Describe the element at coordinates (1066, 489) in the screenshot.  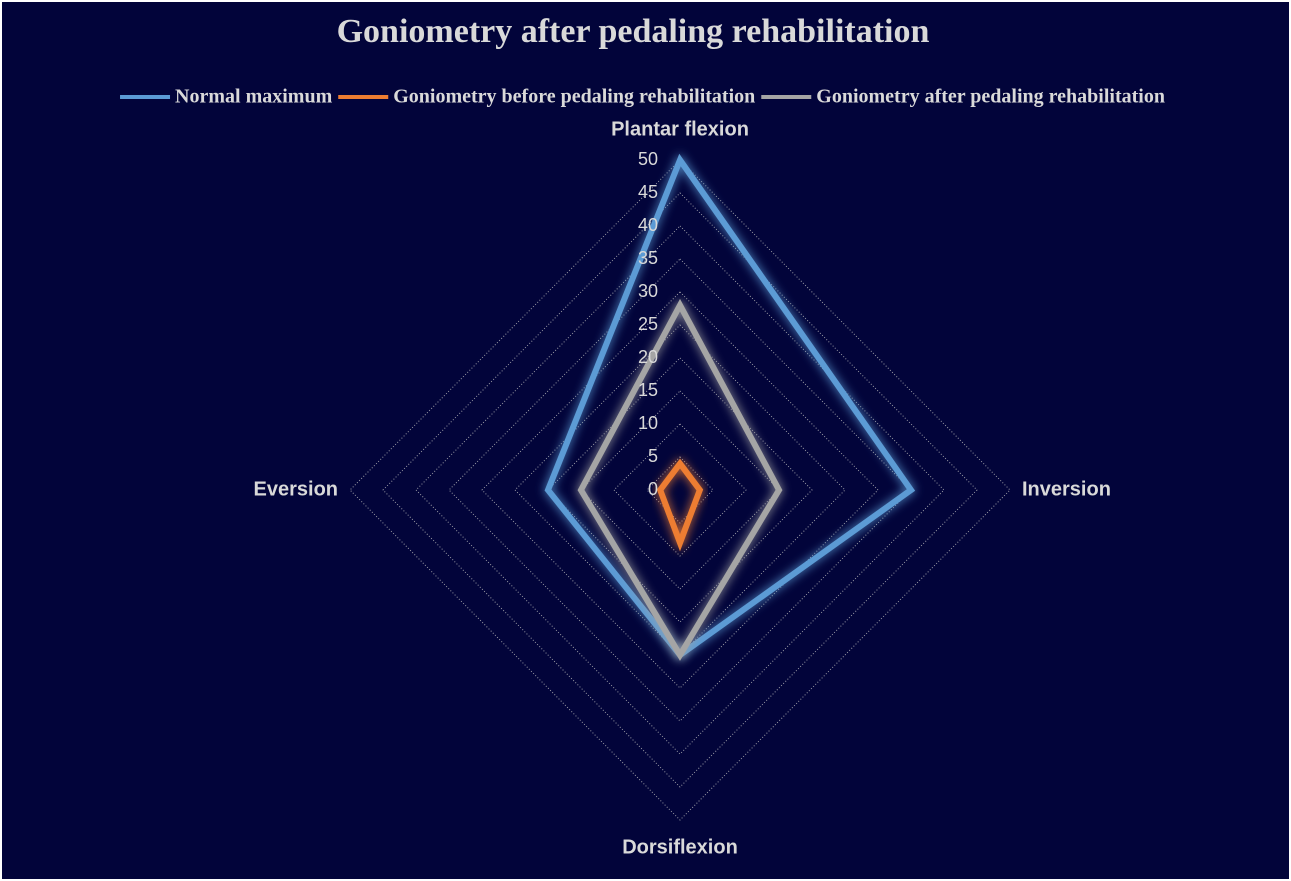
I see `category-label: Inversion` at that location.